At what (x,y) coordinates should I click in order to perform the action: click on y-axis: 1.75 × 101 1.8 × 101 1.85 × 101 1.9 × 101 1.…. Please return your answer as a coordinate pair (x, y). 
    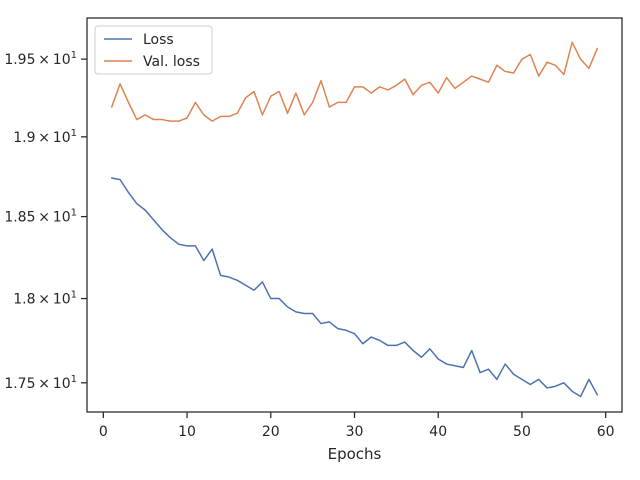
    Looking at the image, I should click on (45, 221).